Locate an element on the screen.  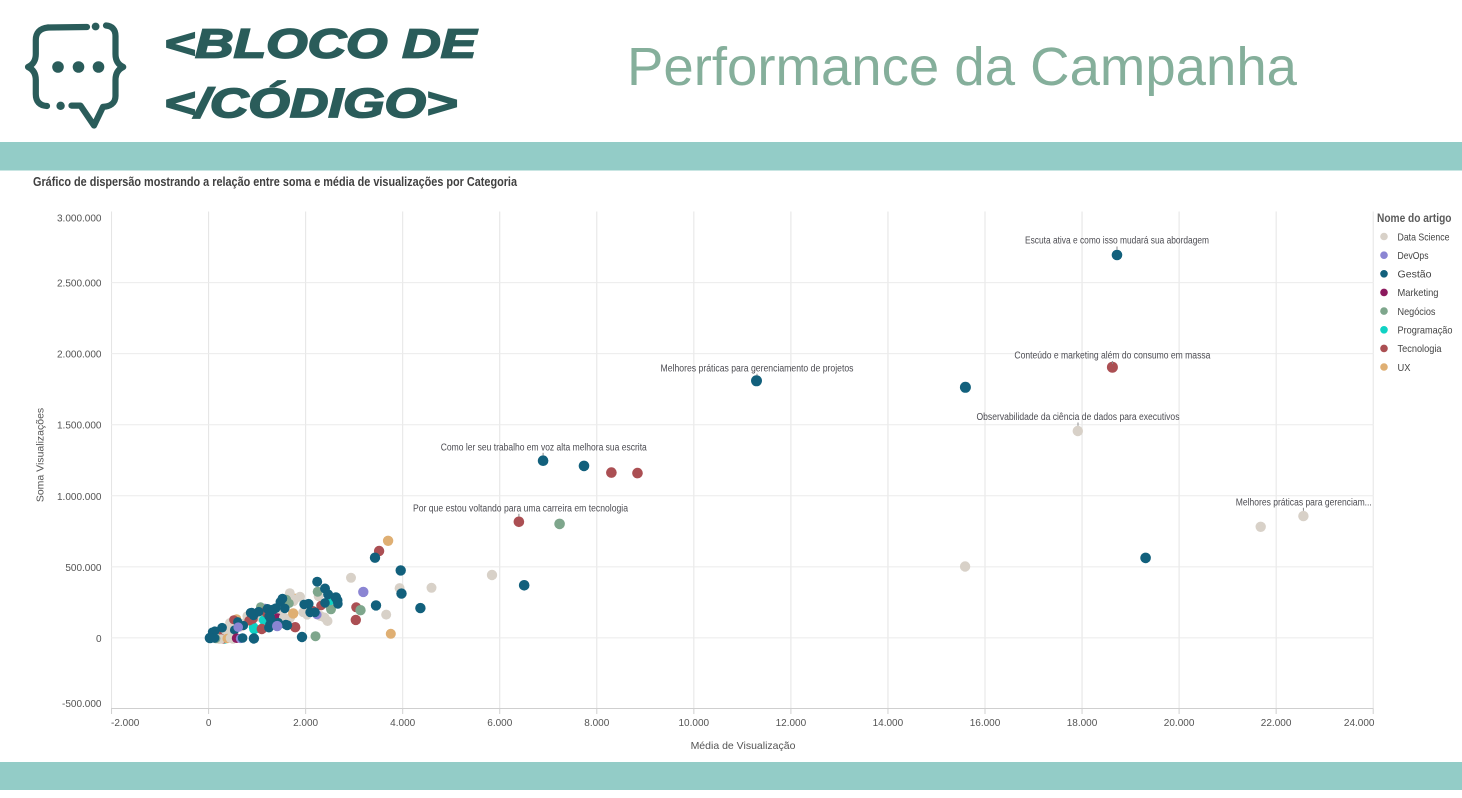
svg-text: Tecnologia is located at coordinates (1420, 349).